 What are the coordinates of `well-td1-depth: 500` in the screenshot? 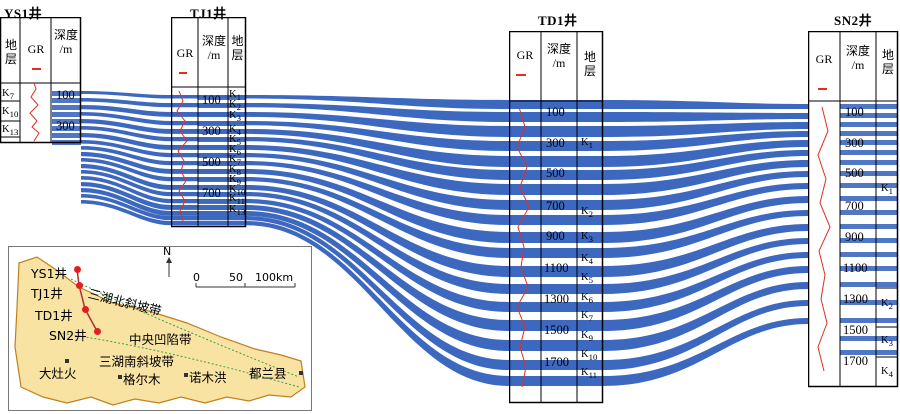 It's located at (555, 173).